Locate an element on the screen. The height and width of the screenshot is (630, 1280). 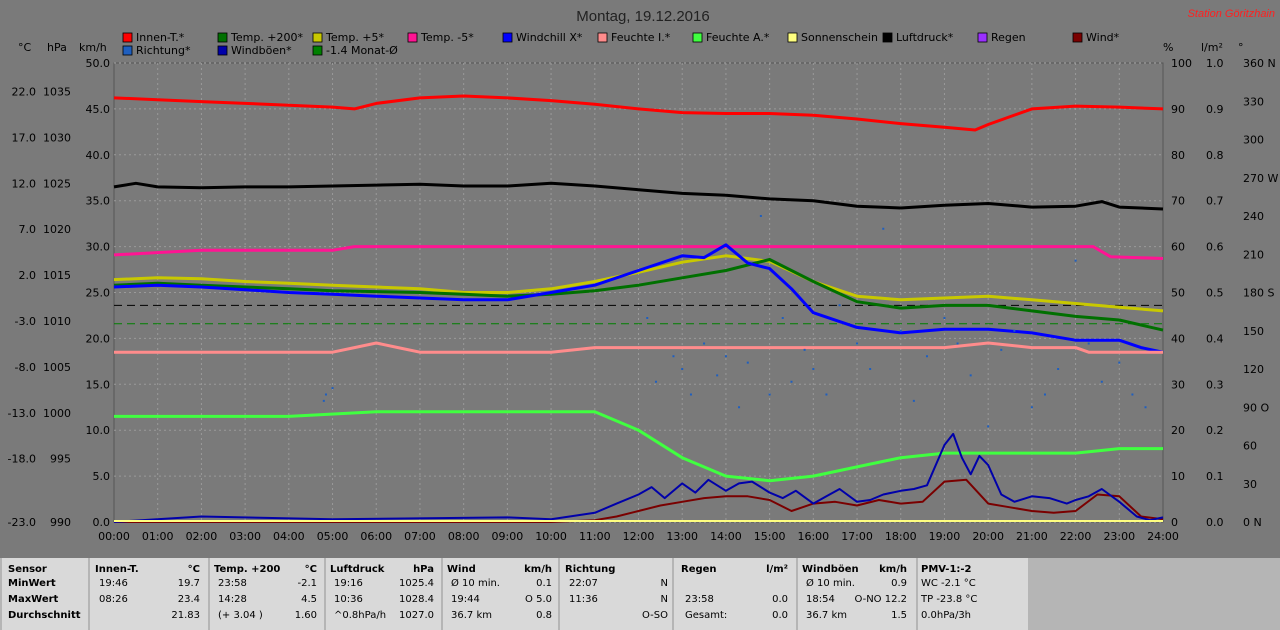
hpa-tick-label: 1015 is located at coordinates (57, 275).